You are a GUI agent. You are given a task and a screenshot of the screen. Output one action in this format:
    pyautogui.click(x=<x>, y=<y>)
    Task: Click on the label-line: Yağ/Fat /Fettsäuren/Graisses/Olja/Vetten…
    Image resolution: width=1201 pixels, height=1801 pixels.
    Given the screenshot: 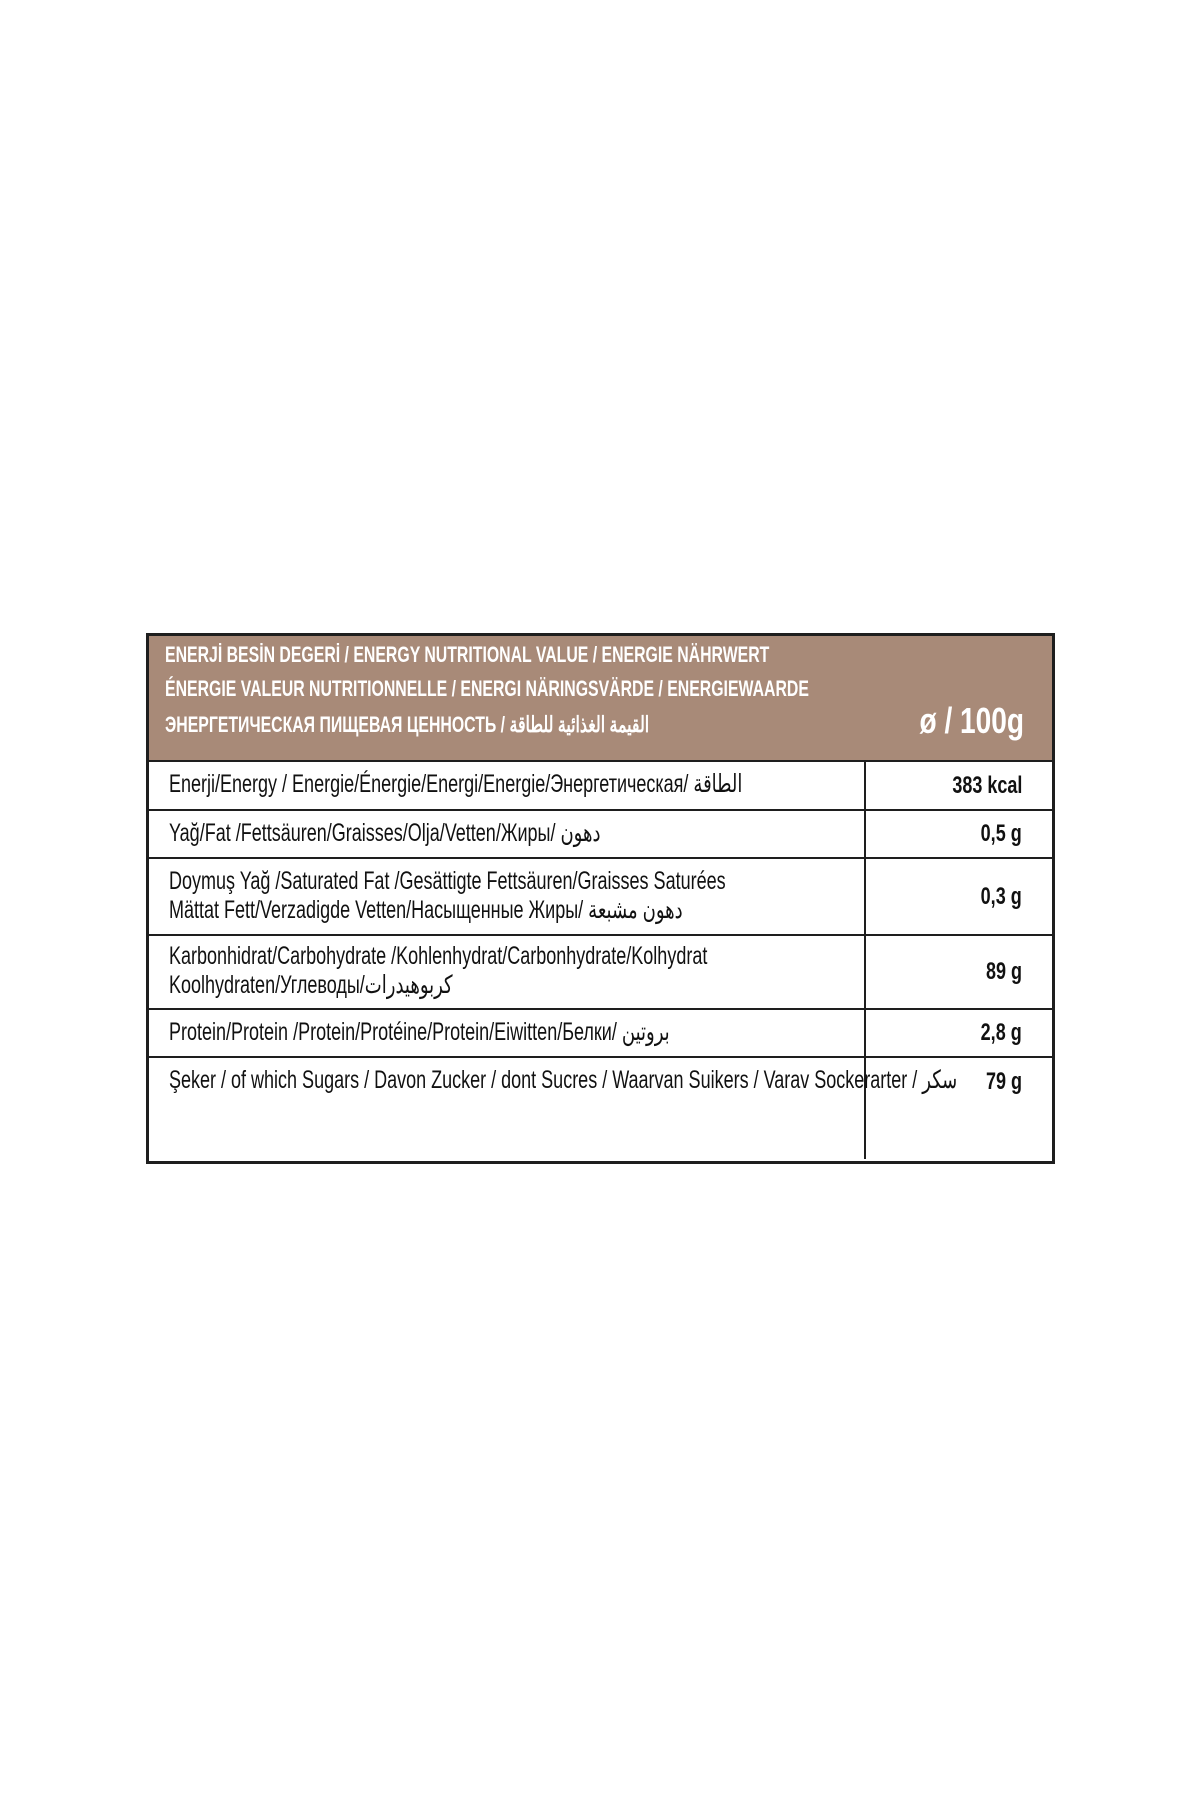 What is the action you would take?
    pyautogui.click(x=385, y=832)
    